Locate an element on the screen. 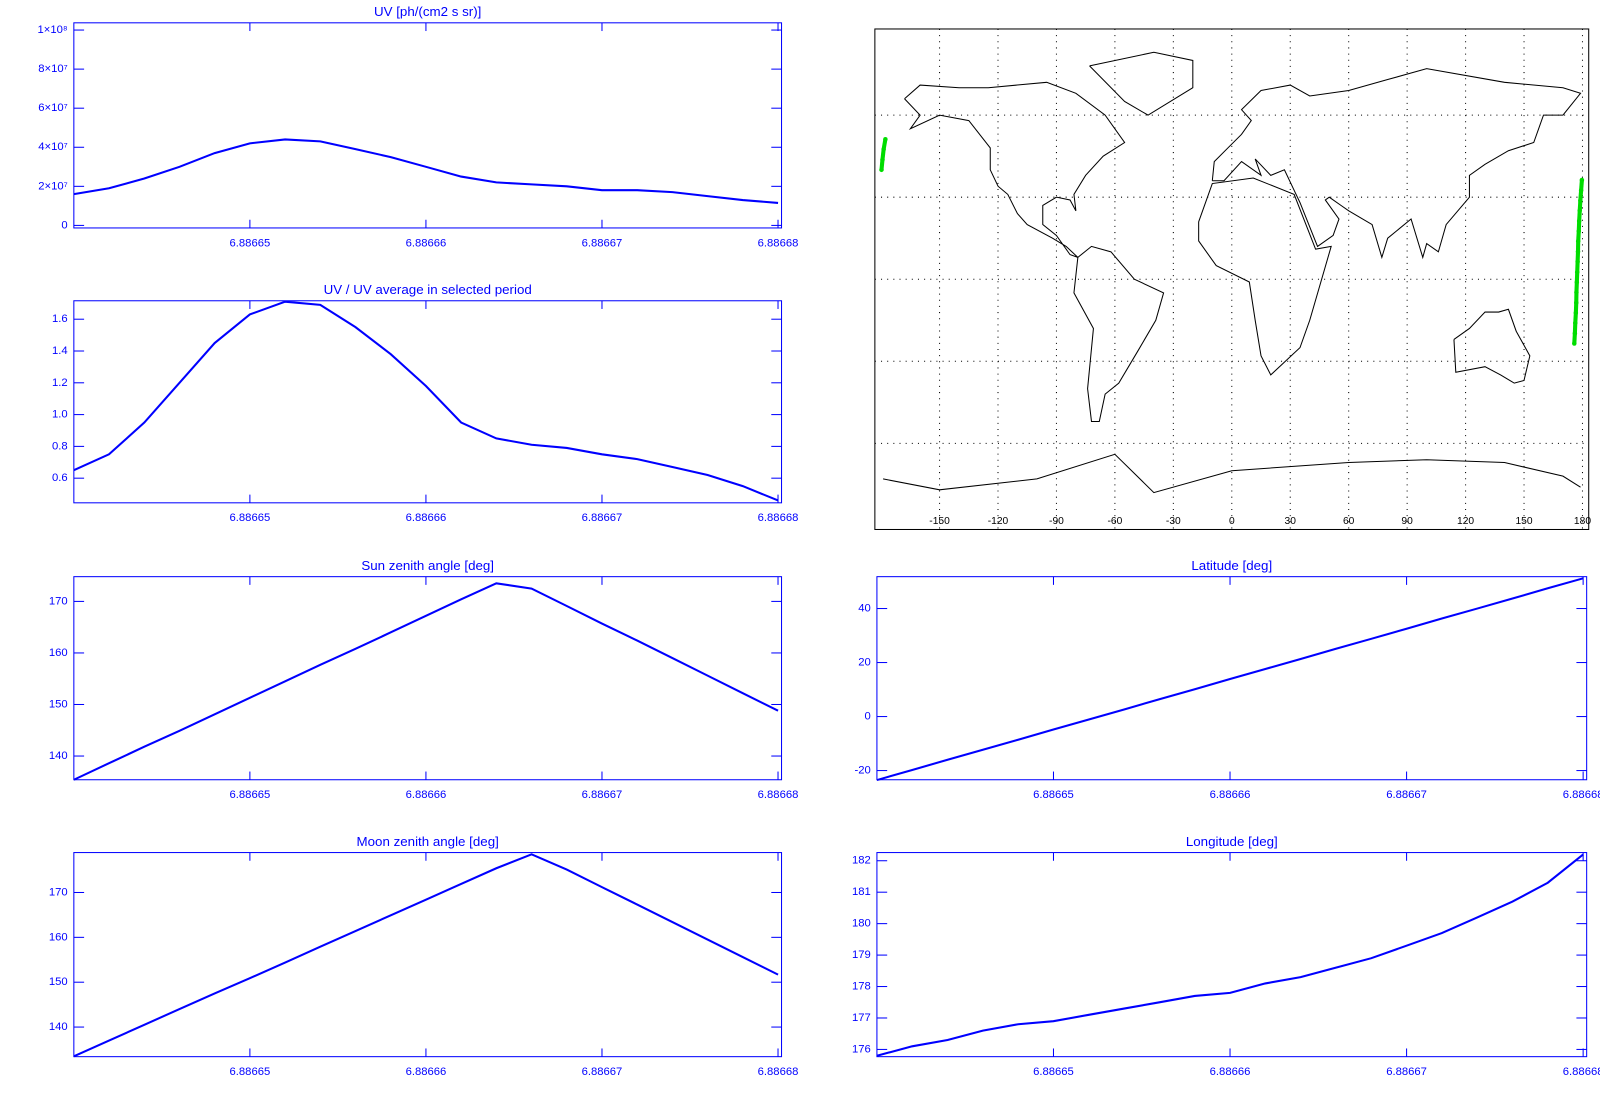 This screenshot has width=1600, height=1100. y-tick-label: 40 is located at coordinates (864, 609).